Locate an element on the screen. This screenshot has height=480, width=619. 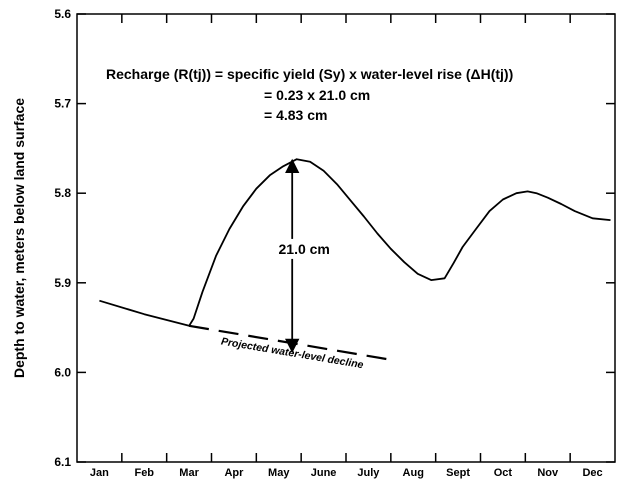
x-tick-label: Sept is located at coordinates (458, 473).